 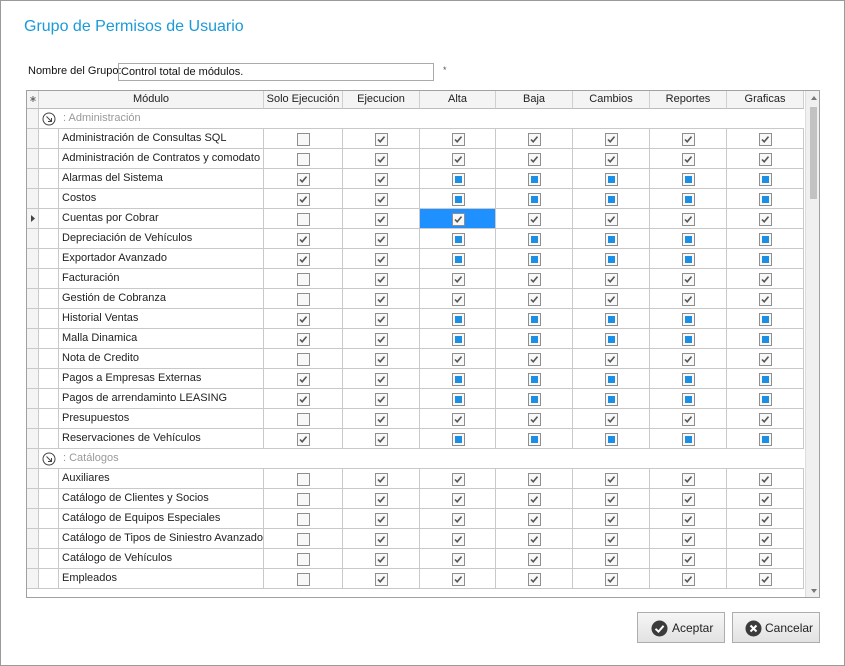 What do you see at coordinates (681, 627) in the screenshot?
I see `accept-button: Aceptar` at bounding box center [681, 627].